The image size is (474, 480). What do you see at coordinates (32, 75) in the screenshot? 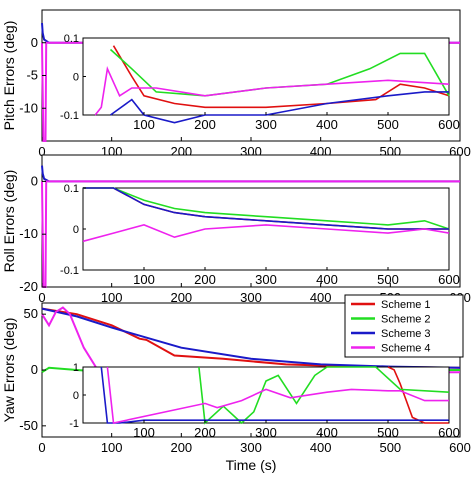
I see `panel-0-ytick-label: -5` at bounding box center [32, 75].